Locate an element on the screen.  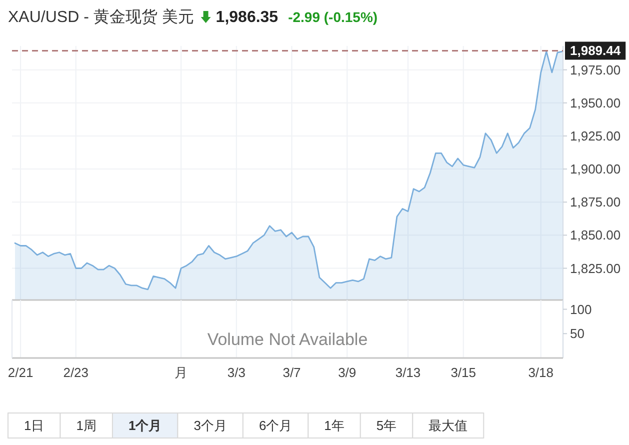
y-tick-label: 50 is located at coordinates (577, 334).